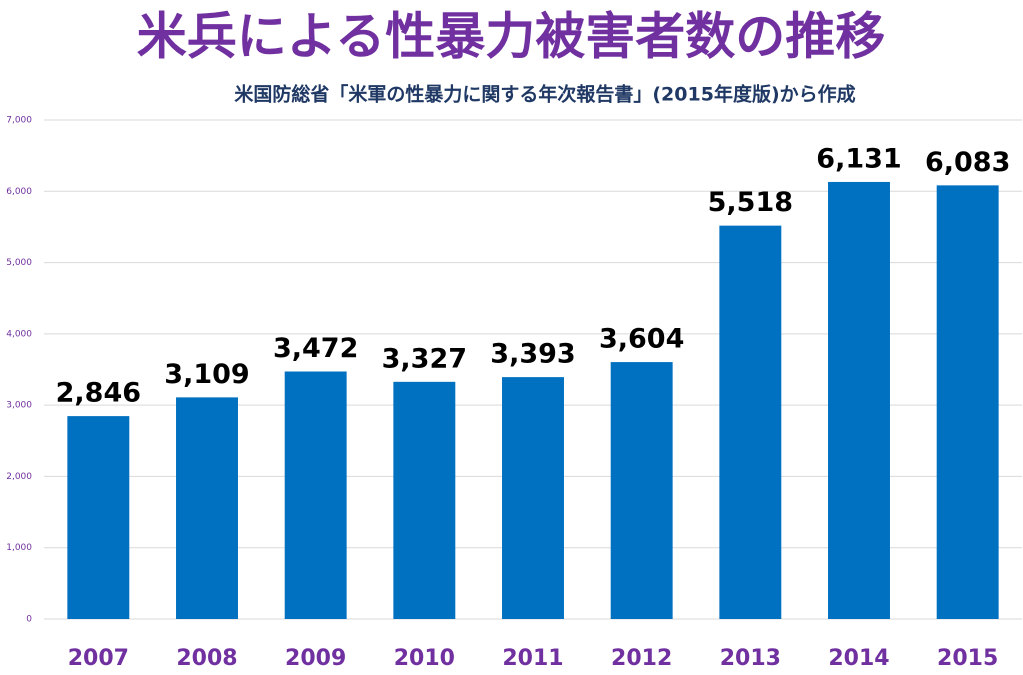 Image resolution: width=1023 pixels, height=675 pixels. What do you see at coordinates (544, 94) in the screenshot?
I see `chart-subtitle: 米国防総省「米軍の性暴力に関する年次報告書」(2015年度版)から作成` at bounding box center [544, 94].